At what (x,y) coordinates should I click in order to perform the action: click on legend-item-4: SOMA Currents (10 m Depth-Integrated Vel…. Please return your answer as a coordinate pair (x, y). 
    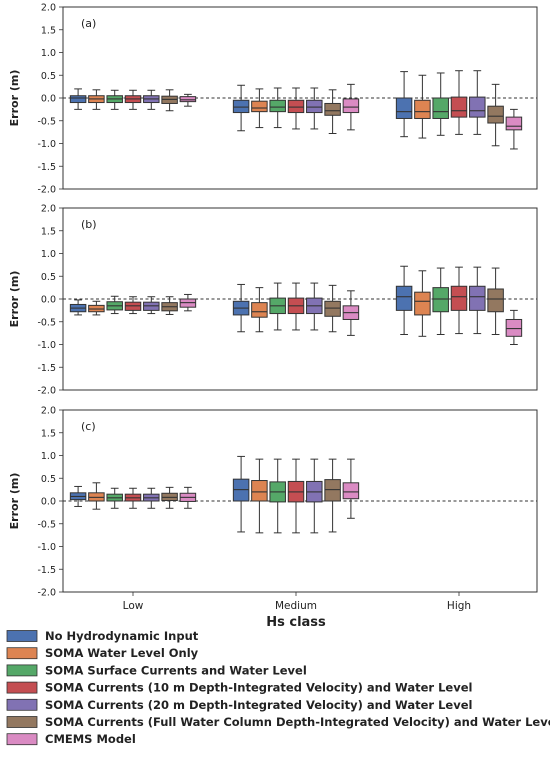
    Looking at the image, I should click on (239, 688).